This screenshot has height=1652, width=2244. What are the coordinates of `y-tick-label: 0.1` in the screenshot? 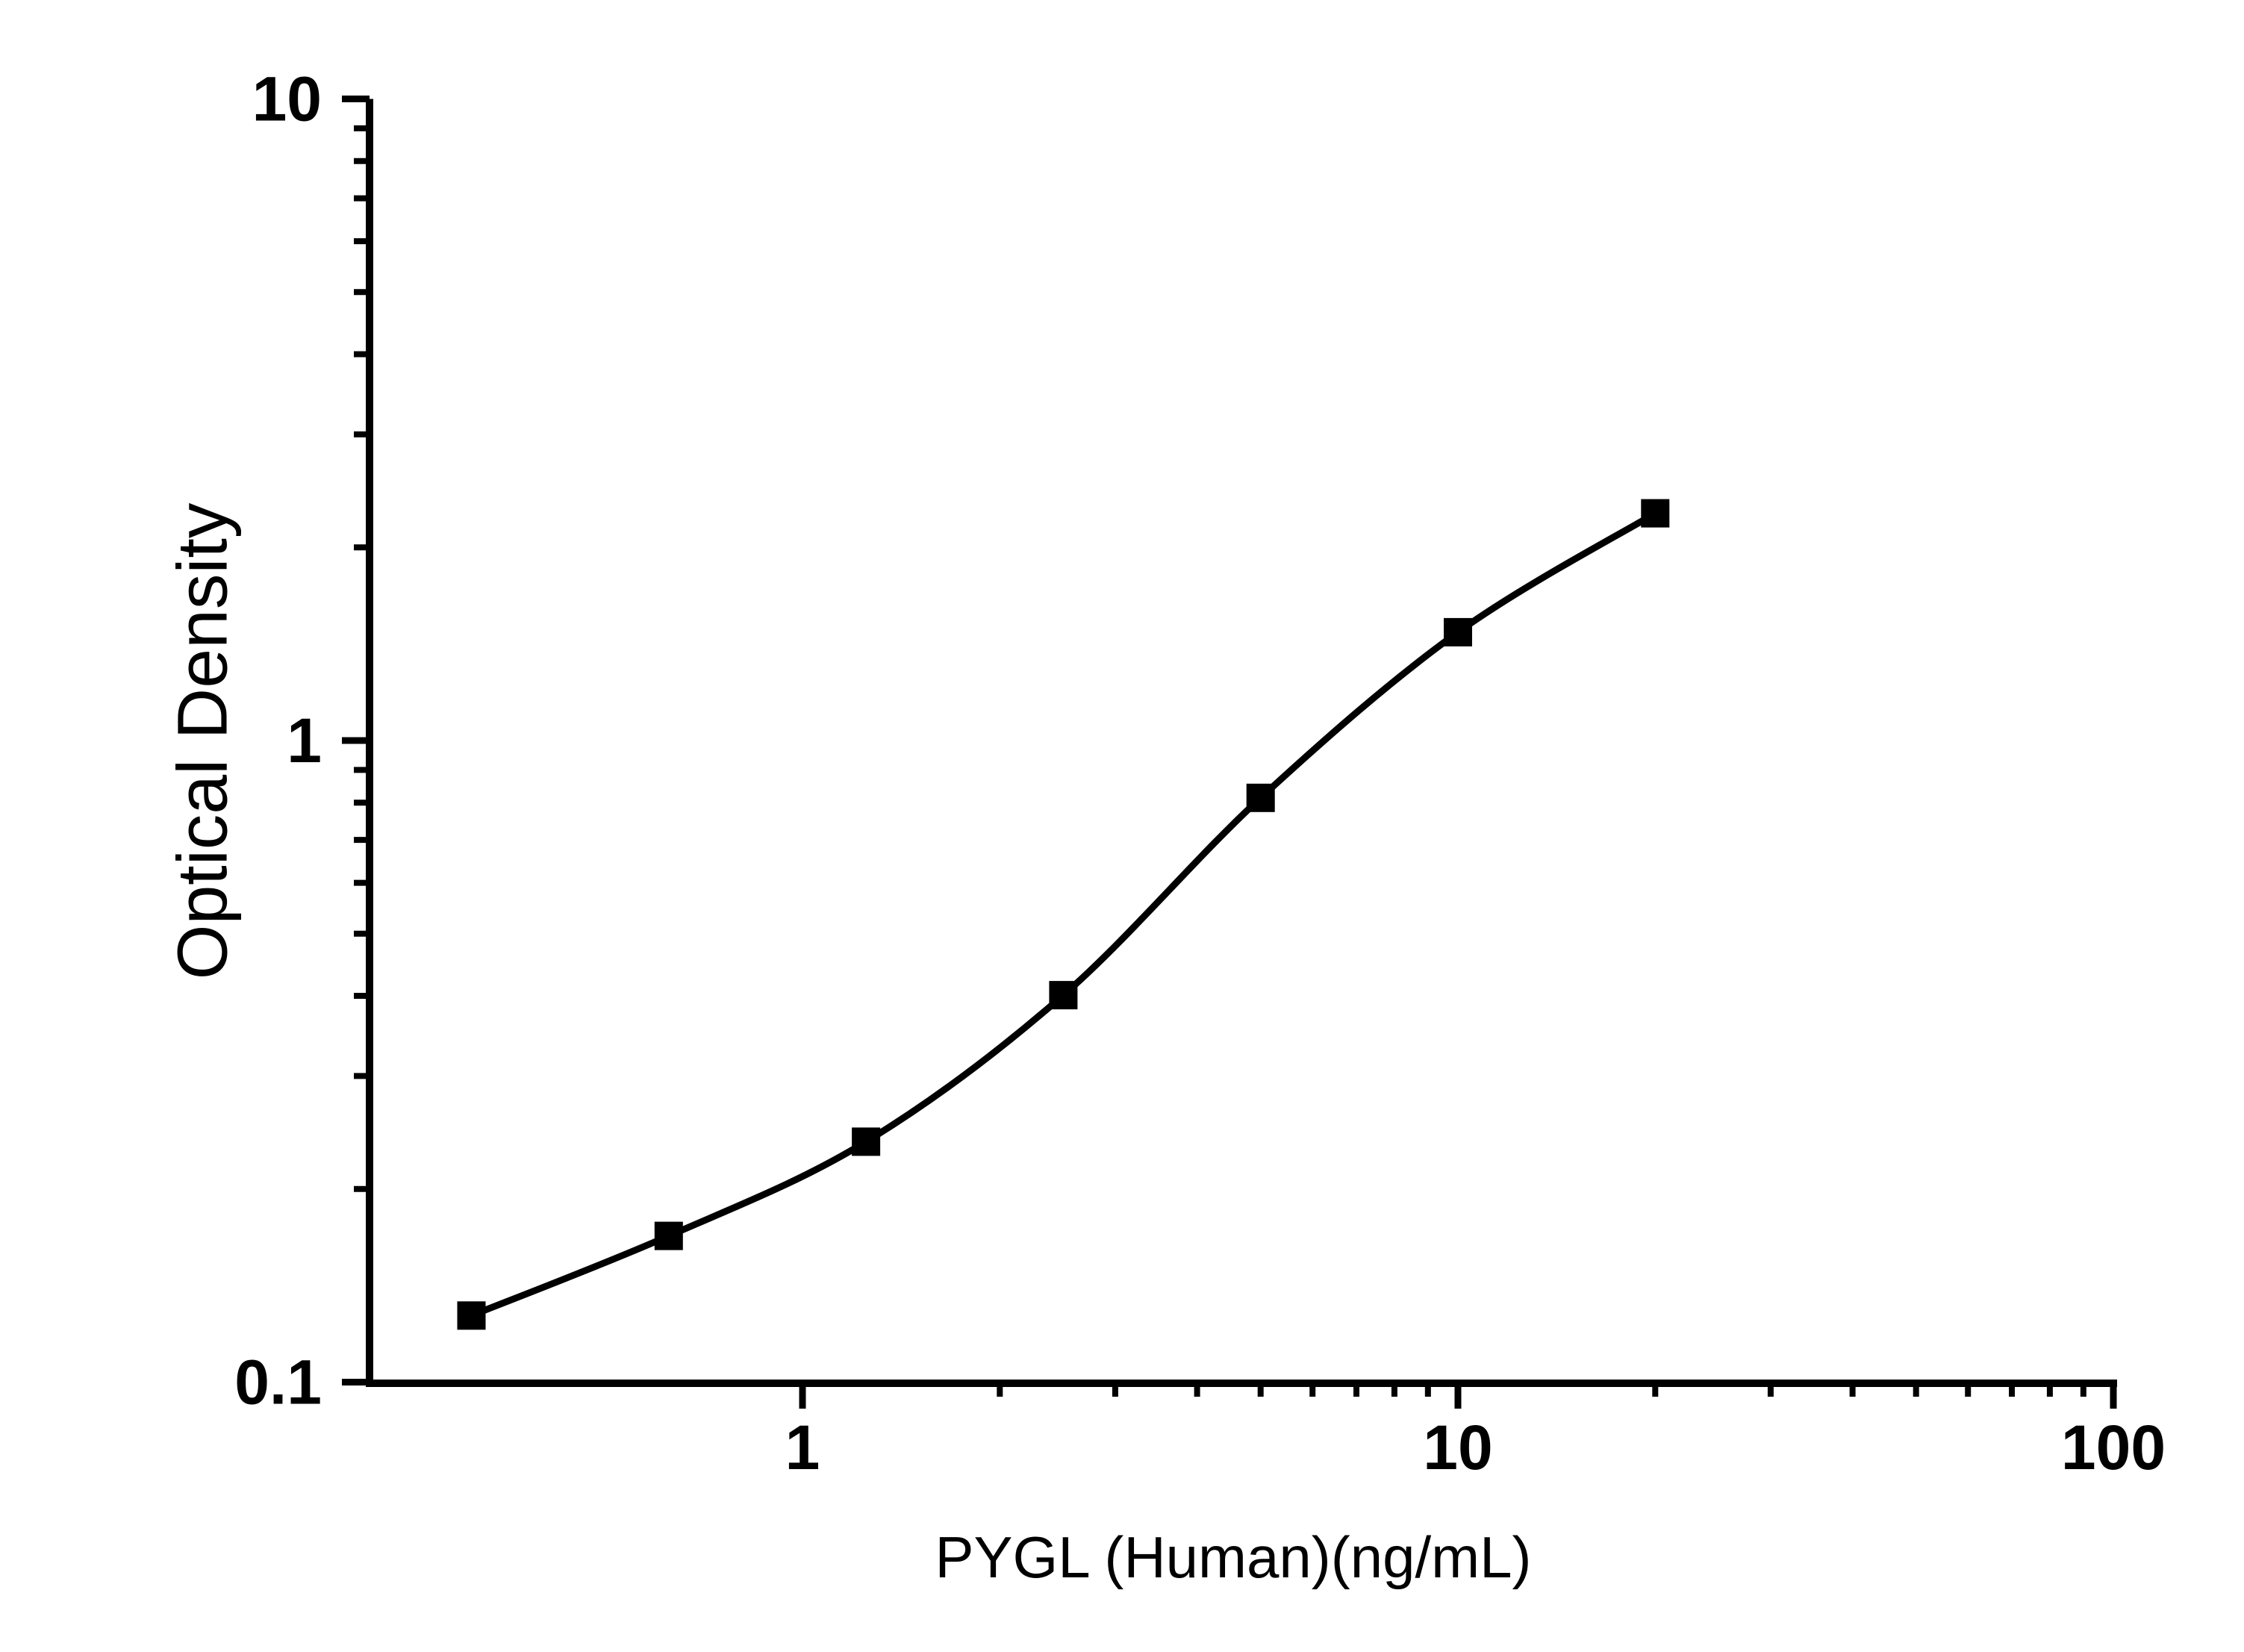 It's located at (278, 1382).